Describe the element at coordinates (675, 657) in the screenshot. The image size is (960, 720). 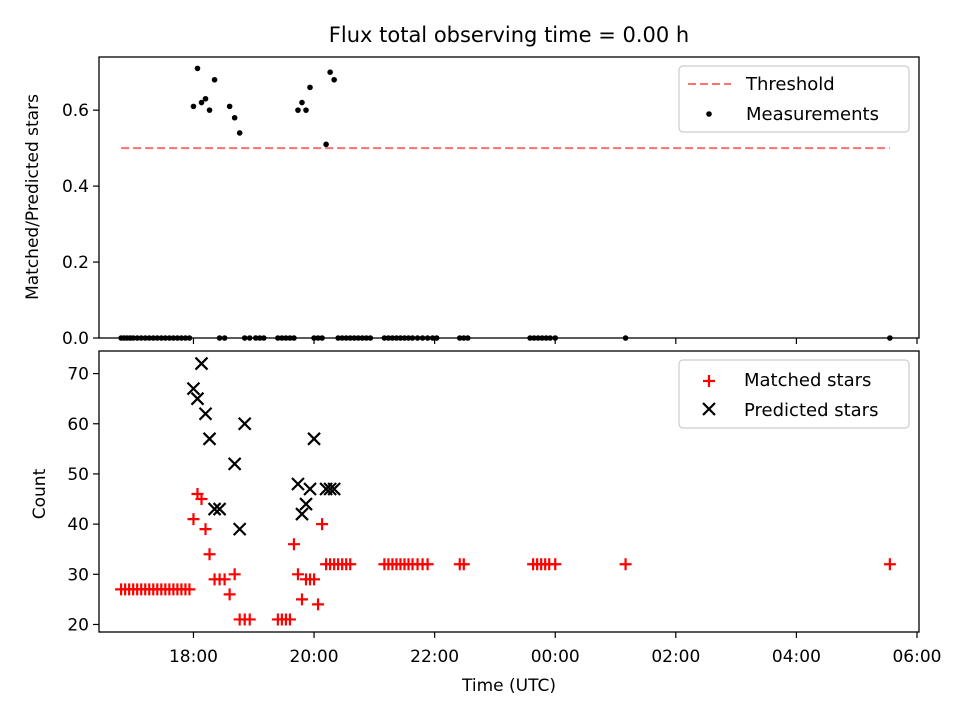
I see `x-tick-label: 02:00` at that location.